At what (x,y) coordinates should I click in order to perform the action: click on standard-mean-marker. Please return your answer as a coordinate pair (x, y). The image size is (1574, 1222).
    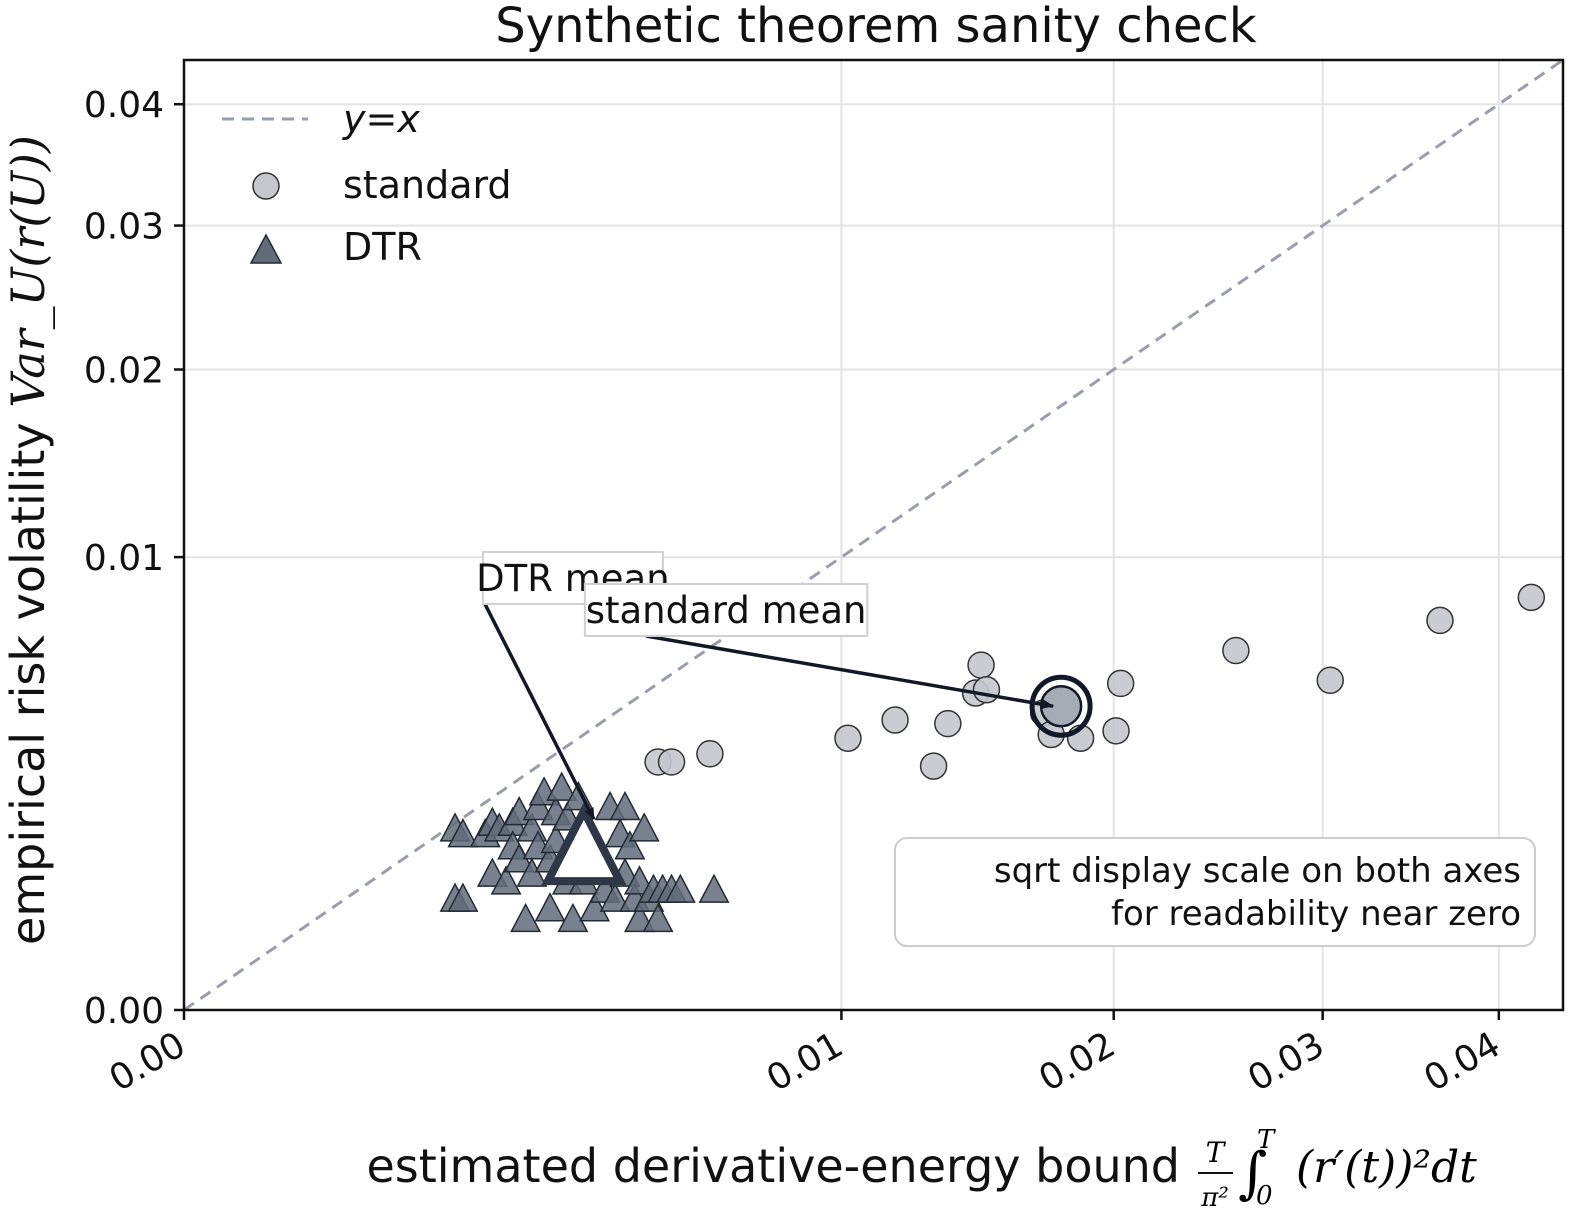
    Looking at the image, I should click on (1061, 706).